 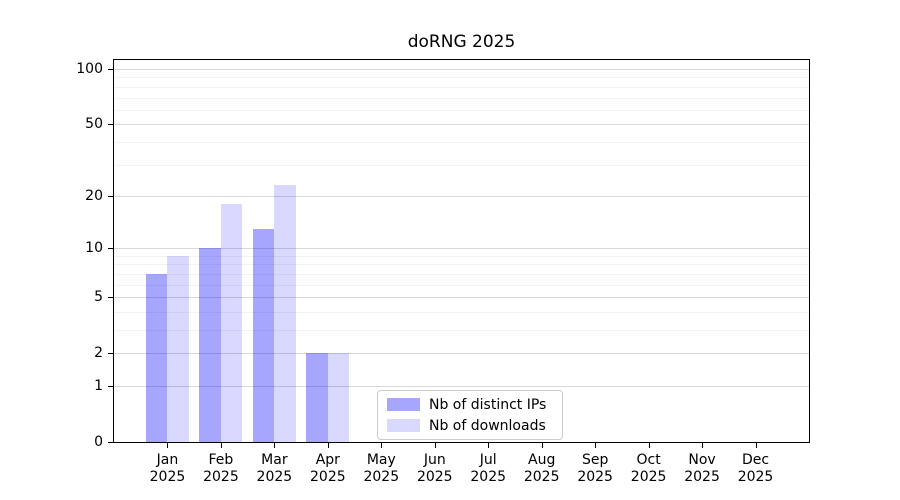 I want to click on x-tick-mark-jun, so click(x=435, y=445).